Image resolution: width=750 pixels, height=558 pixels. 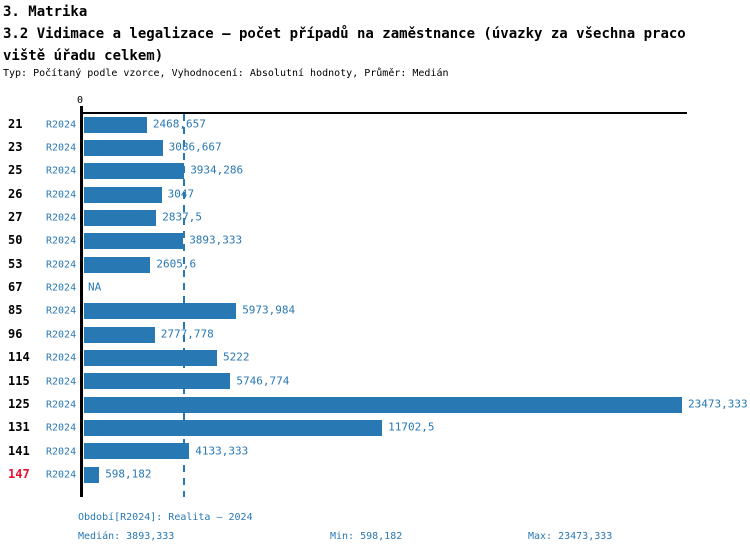 I want to click on bar-value-label: 5746,774, so click(x=263, y=381).